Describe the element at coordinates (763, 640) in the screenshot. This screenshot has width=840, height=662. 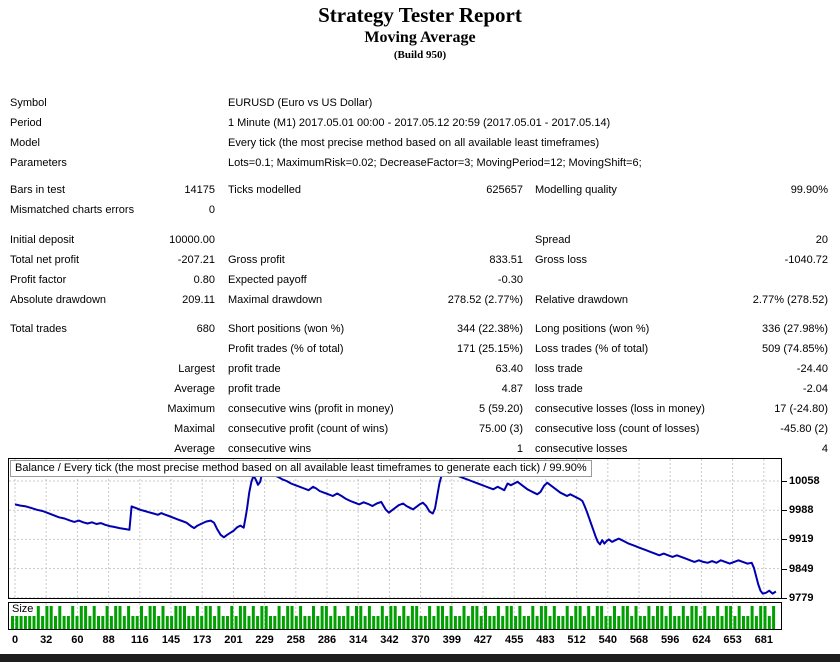
I see `x-tick-label: 681` at that location.